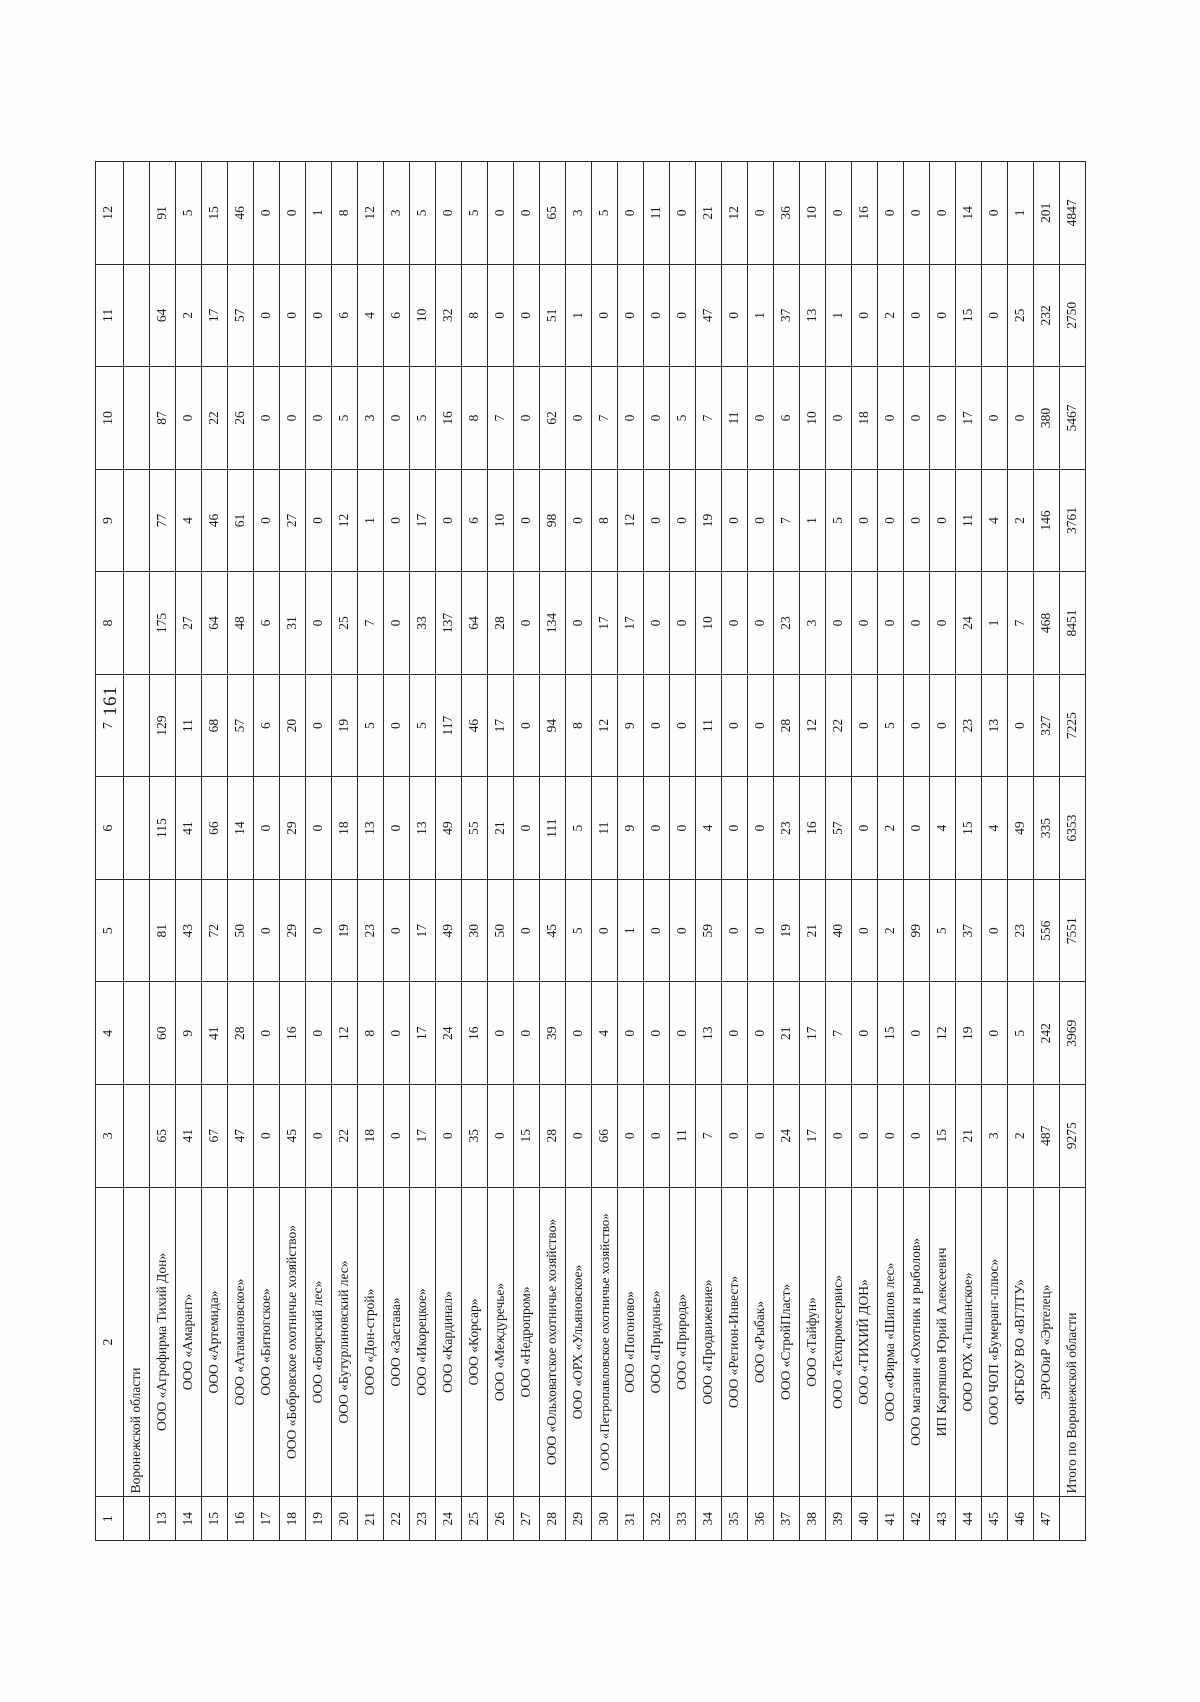 This screenshot has height=1702, width=1200. I want to click on cell-col-5: 21, so click(812, 930).